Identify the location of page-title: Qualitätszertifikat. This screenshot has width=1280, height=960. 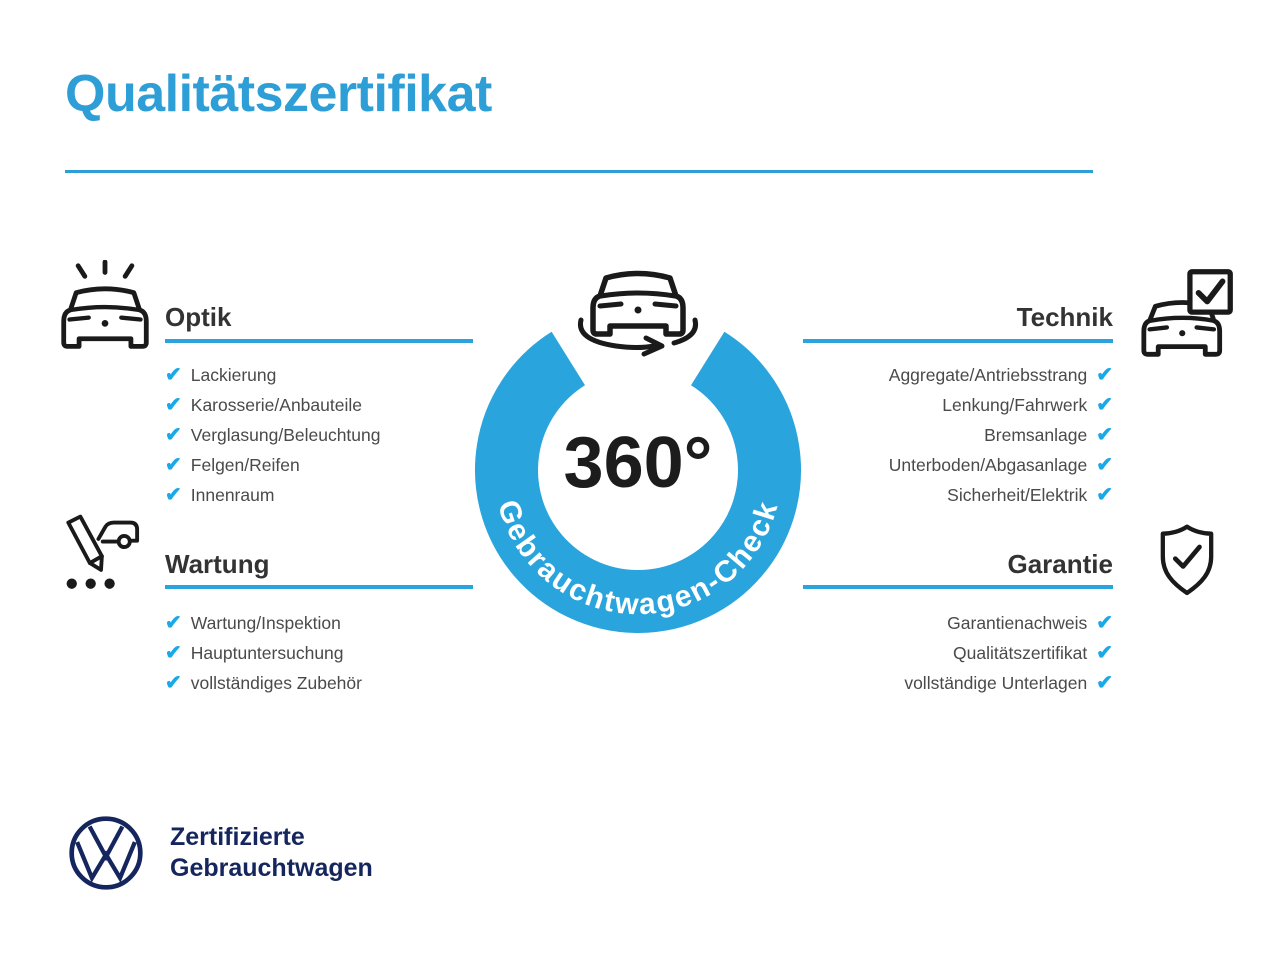
(278, 94).